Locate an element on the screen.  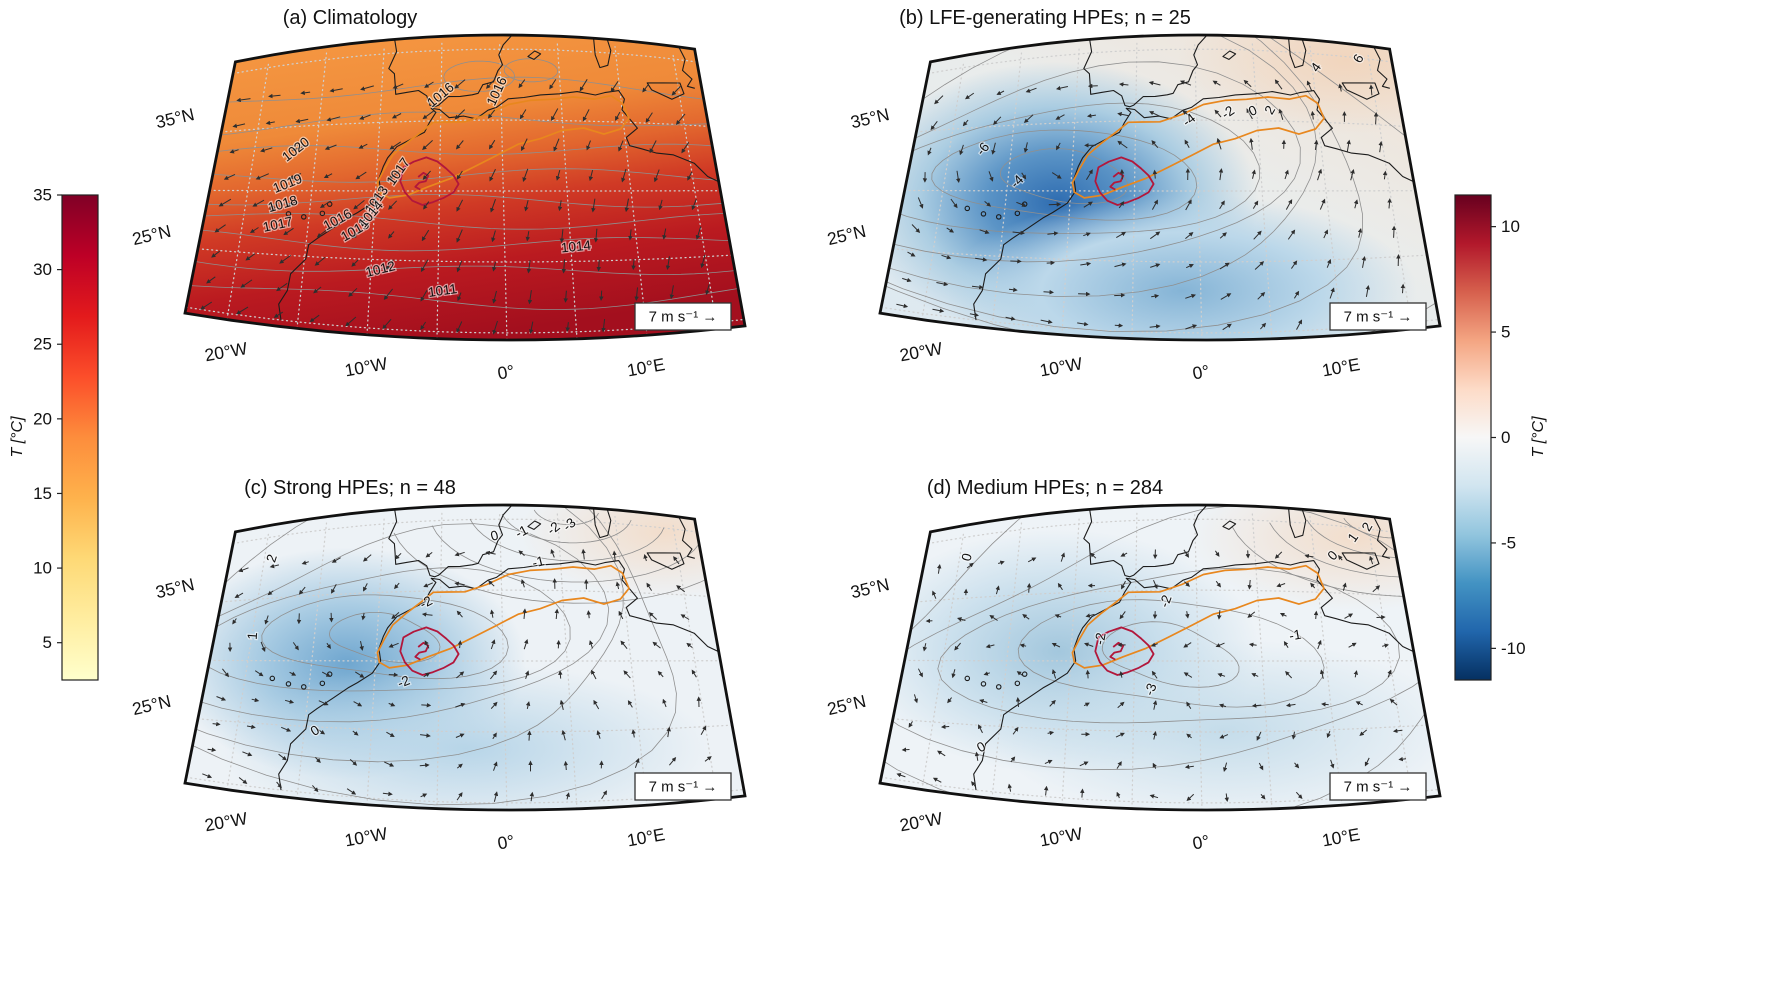
colorbar-tick-label: -10 is located at coordinates (1513, 648).